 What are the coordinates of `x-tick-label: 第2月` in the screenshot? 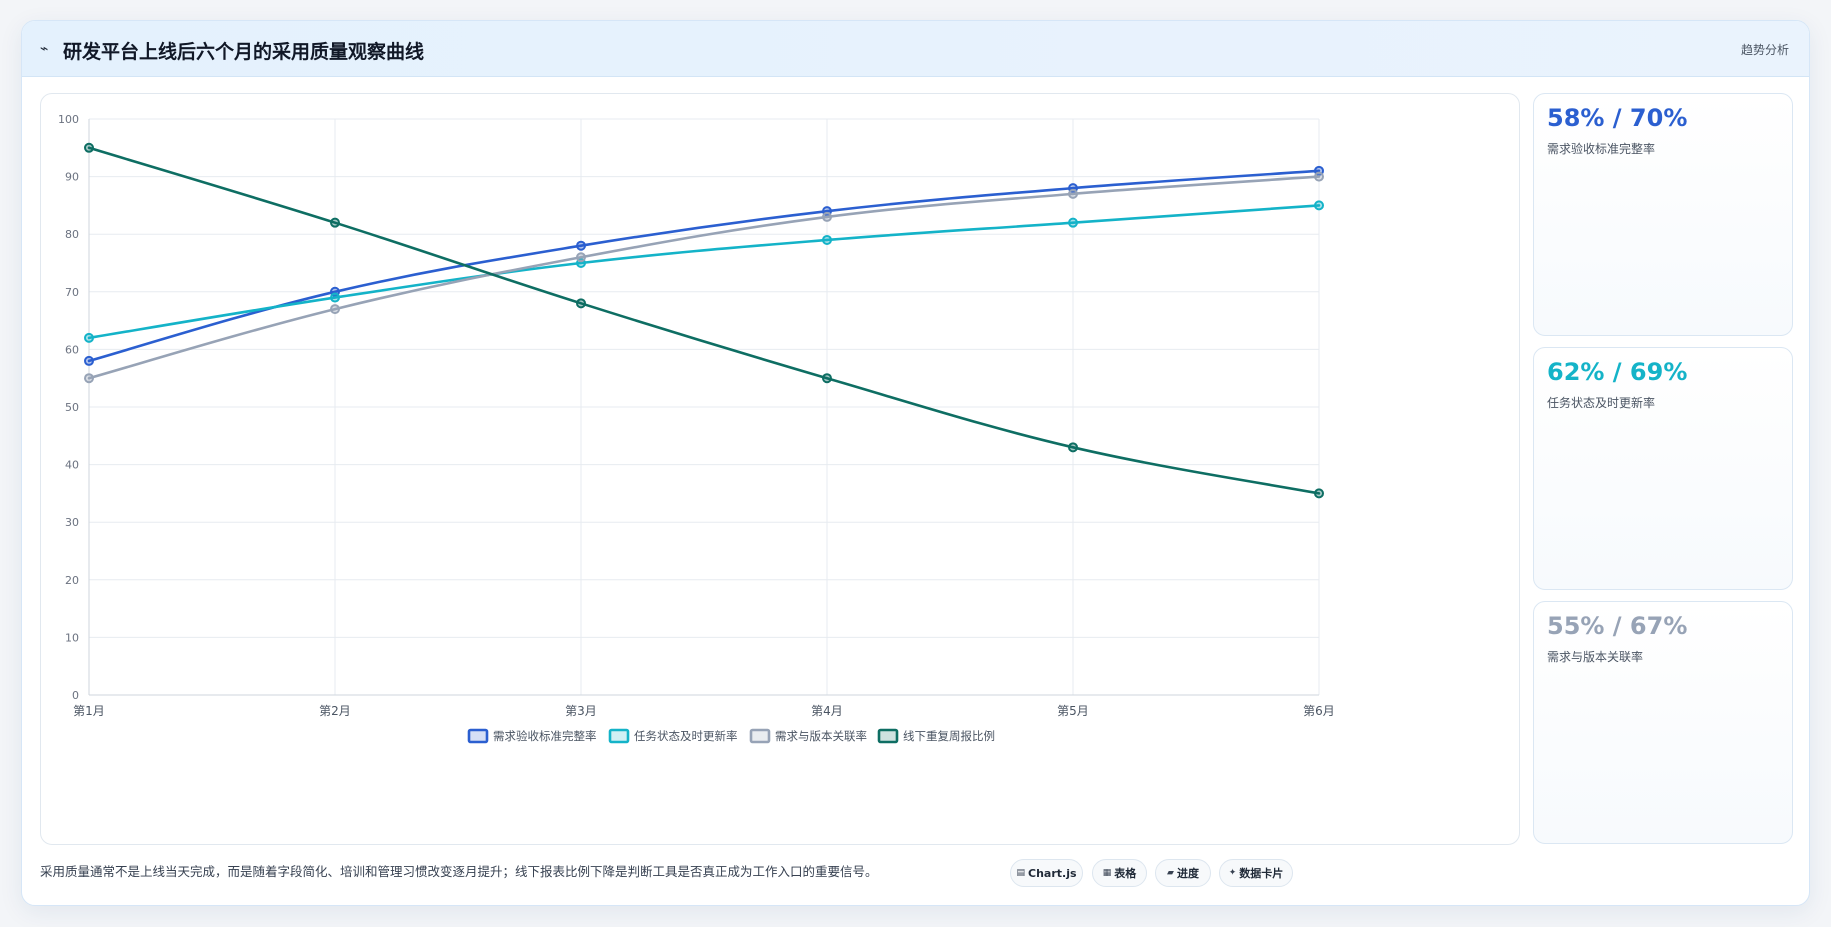 It's located at (335, 711).